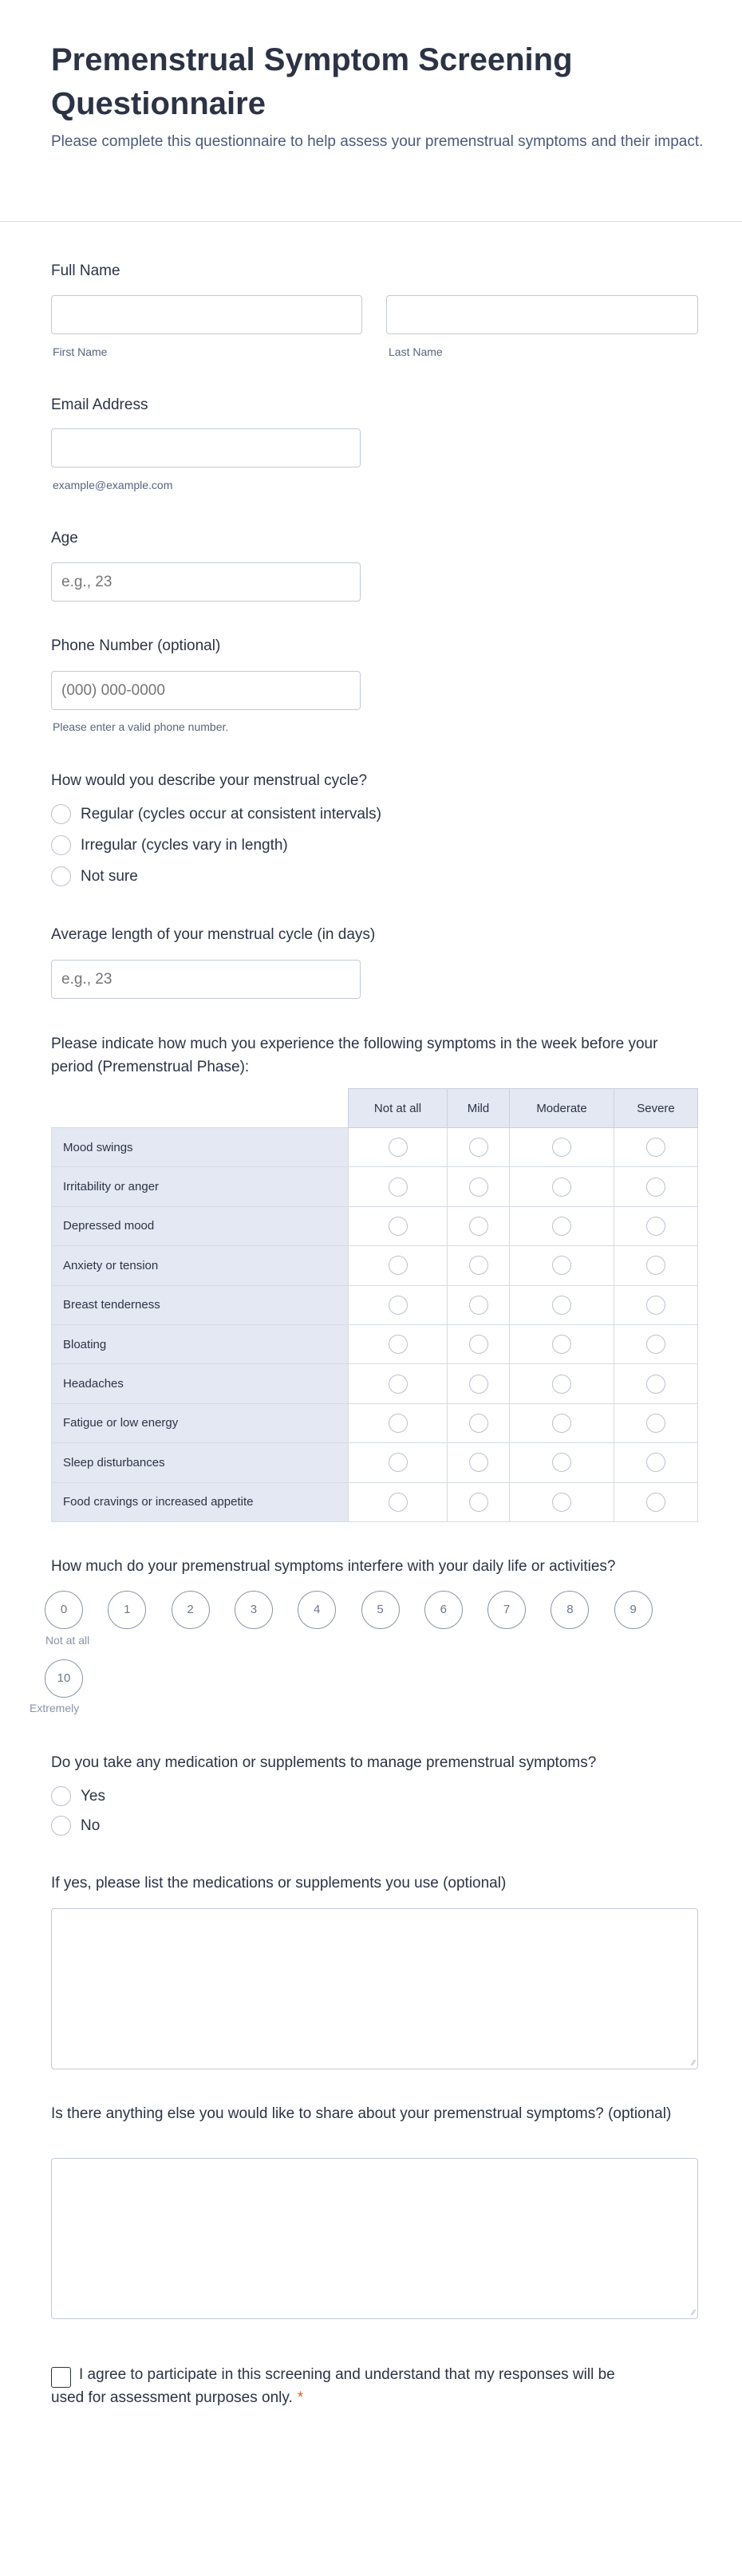  I want to click on cycle-option-label: Irregular (cycles vary in length), so click(184, 846).